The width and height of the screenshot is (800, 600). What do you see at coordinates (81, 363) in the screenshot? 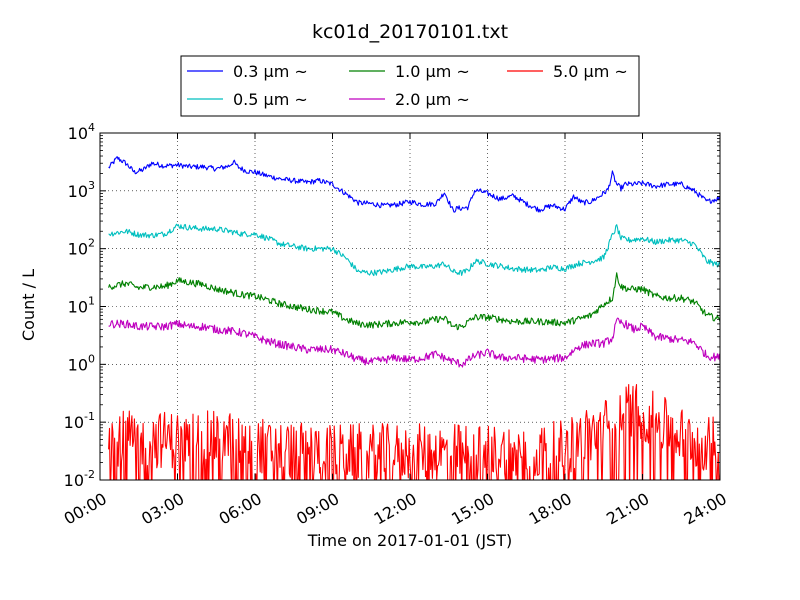
I see `y-tick-label: 10⁰` at bounding box center [81, 363].